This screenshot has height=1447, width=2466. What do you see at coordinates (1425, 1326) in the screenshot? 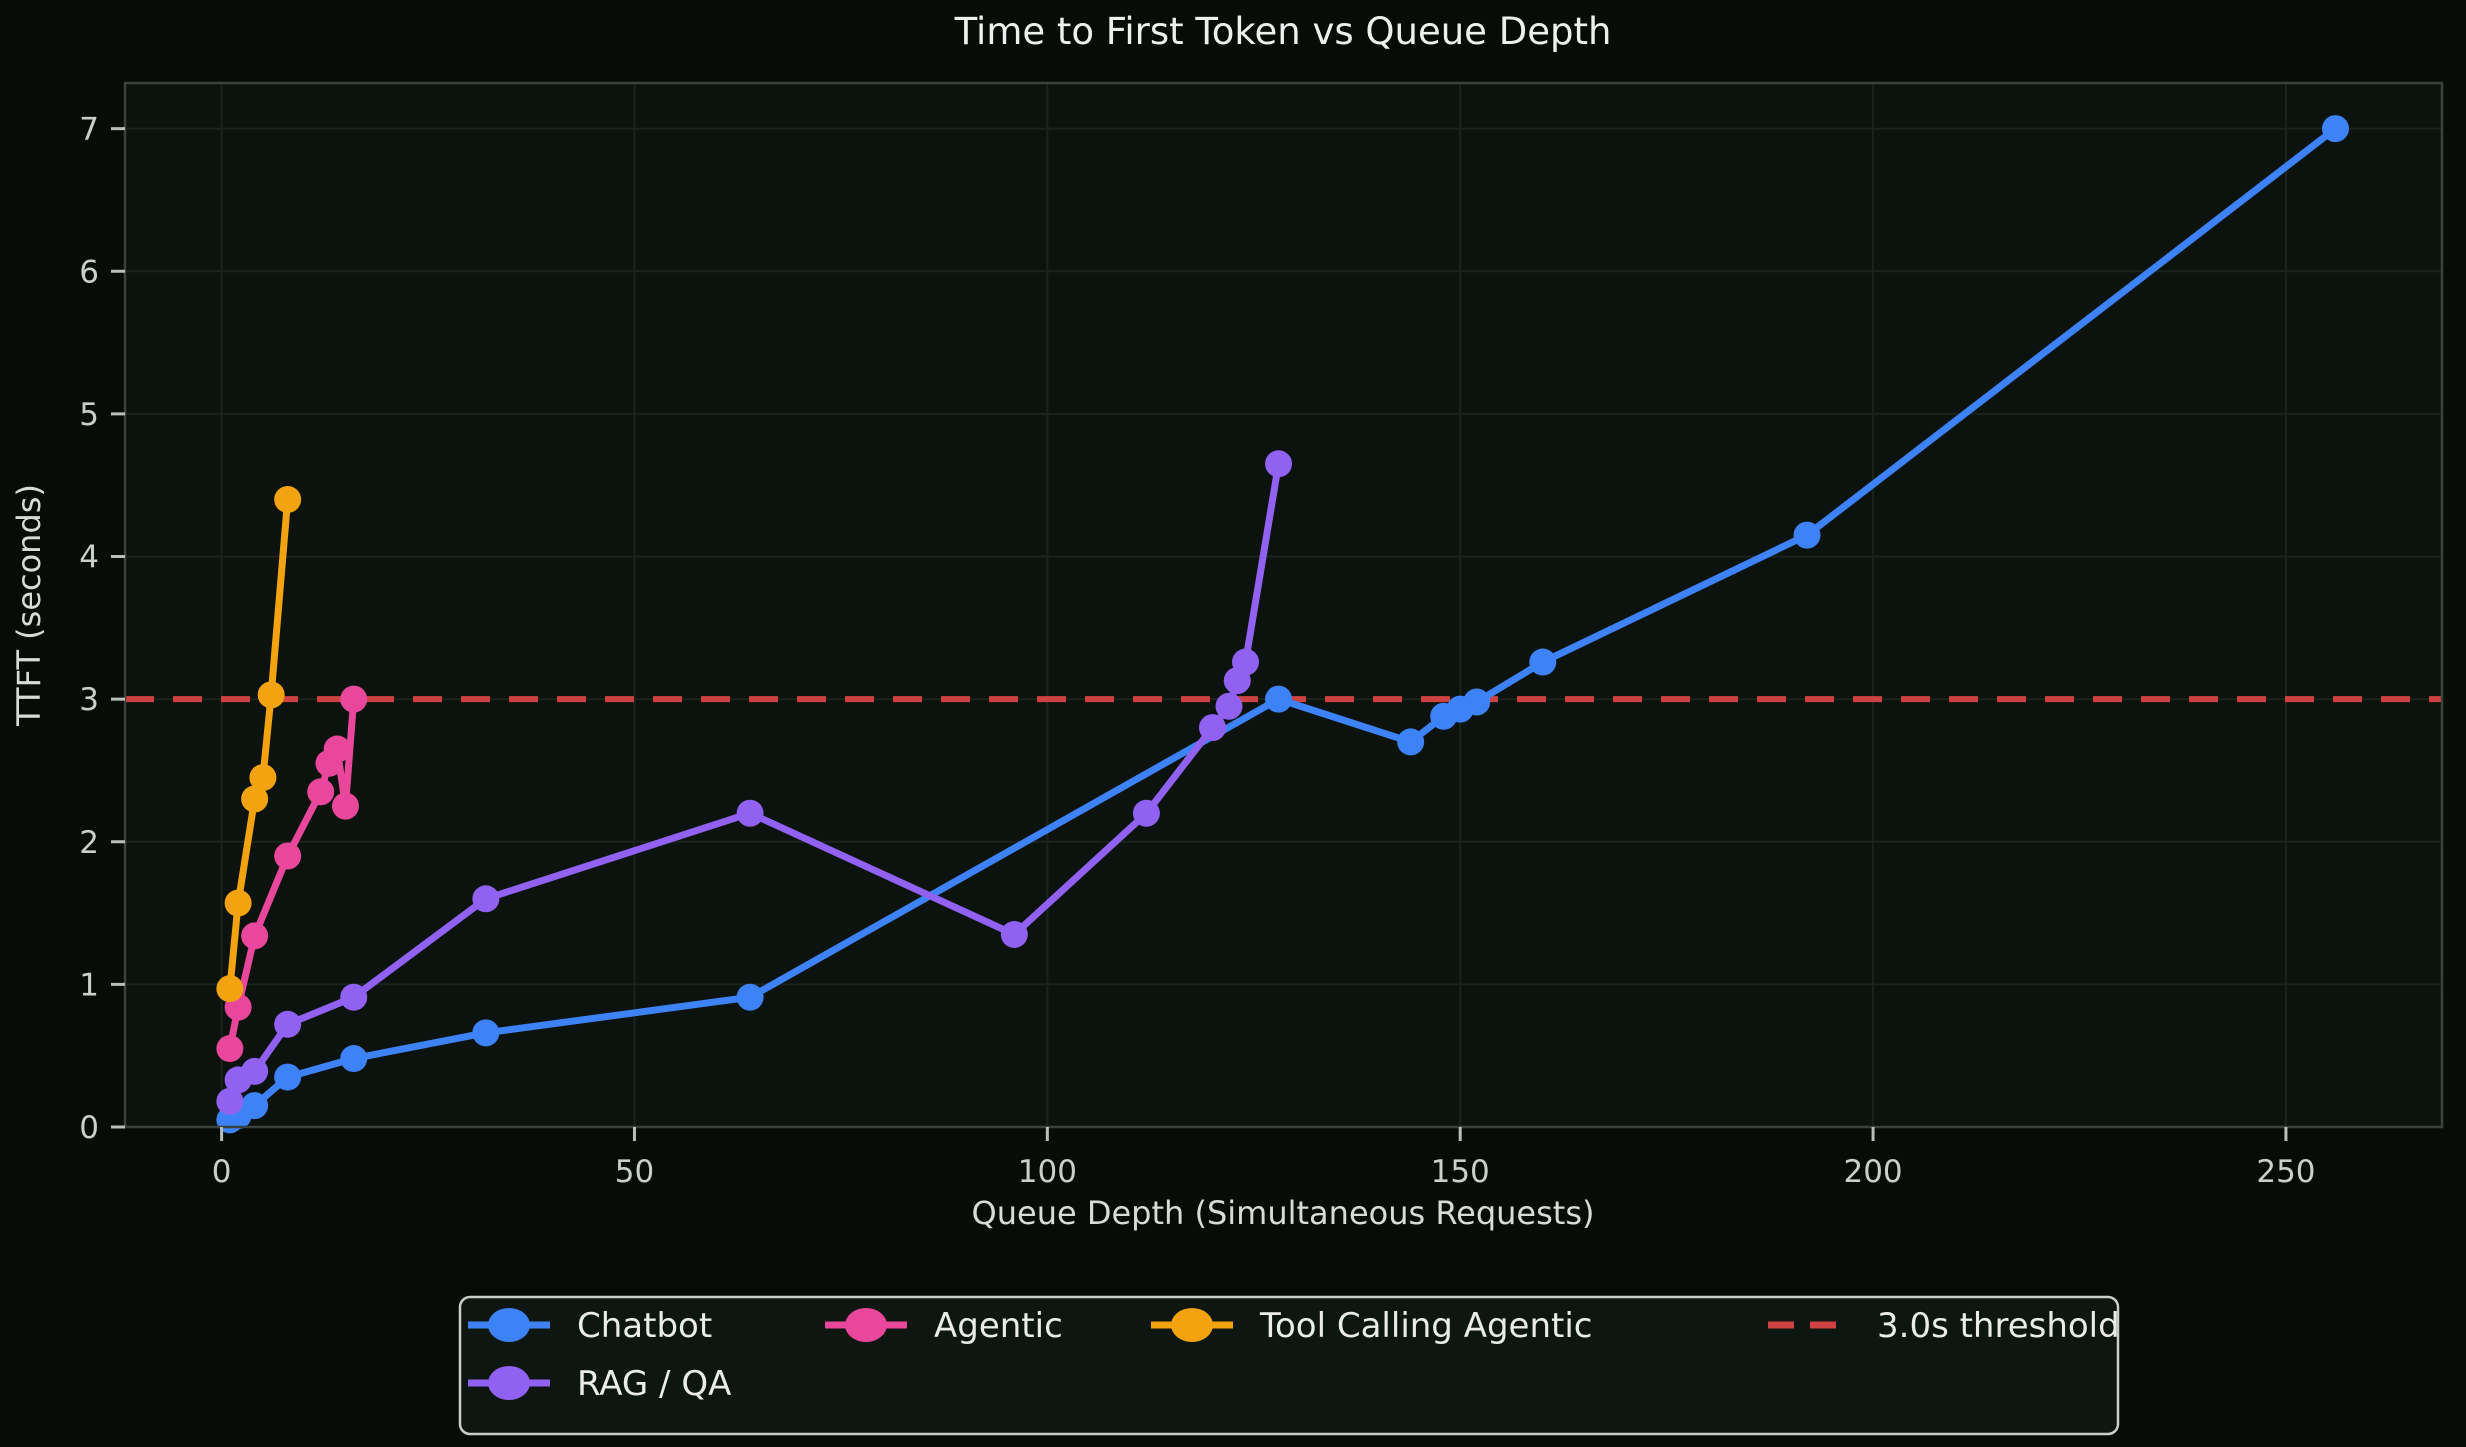
I see `legend-label: Tool Calling Agentic` at bounding box center [1425, 1326].